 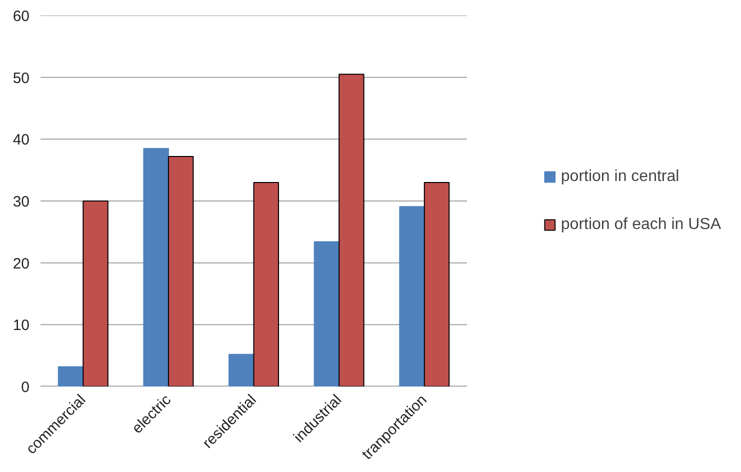 What do you see at coordinates (21, 202) in the screenshot?
I see `y-tick-label: 30` at bounding box center [21, 202].